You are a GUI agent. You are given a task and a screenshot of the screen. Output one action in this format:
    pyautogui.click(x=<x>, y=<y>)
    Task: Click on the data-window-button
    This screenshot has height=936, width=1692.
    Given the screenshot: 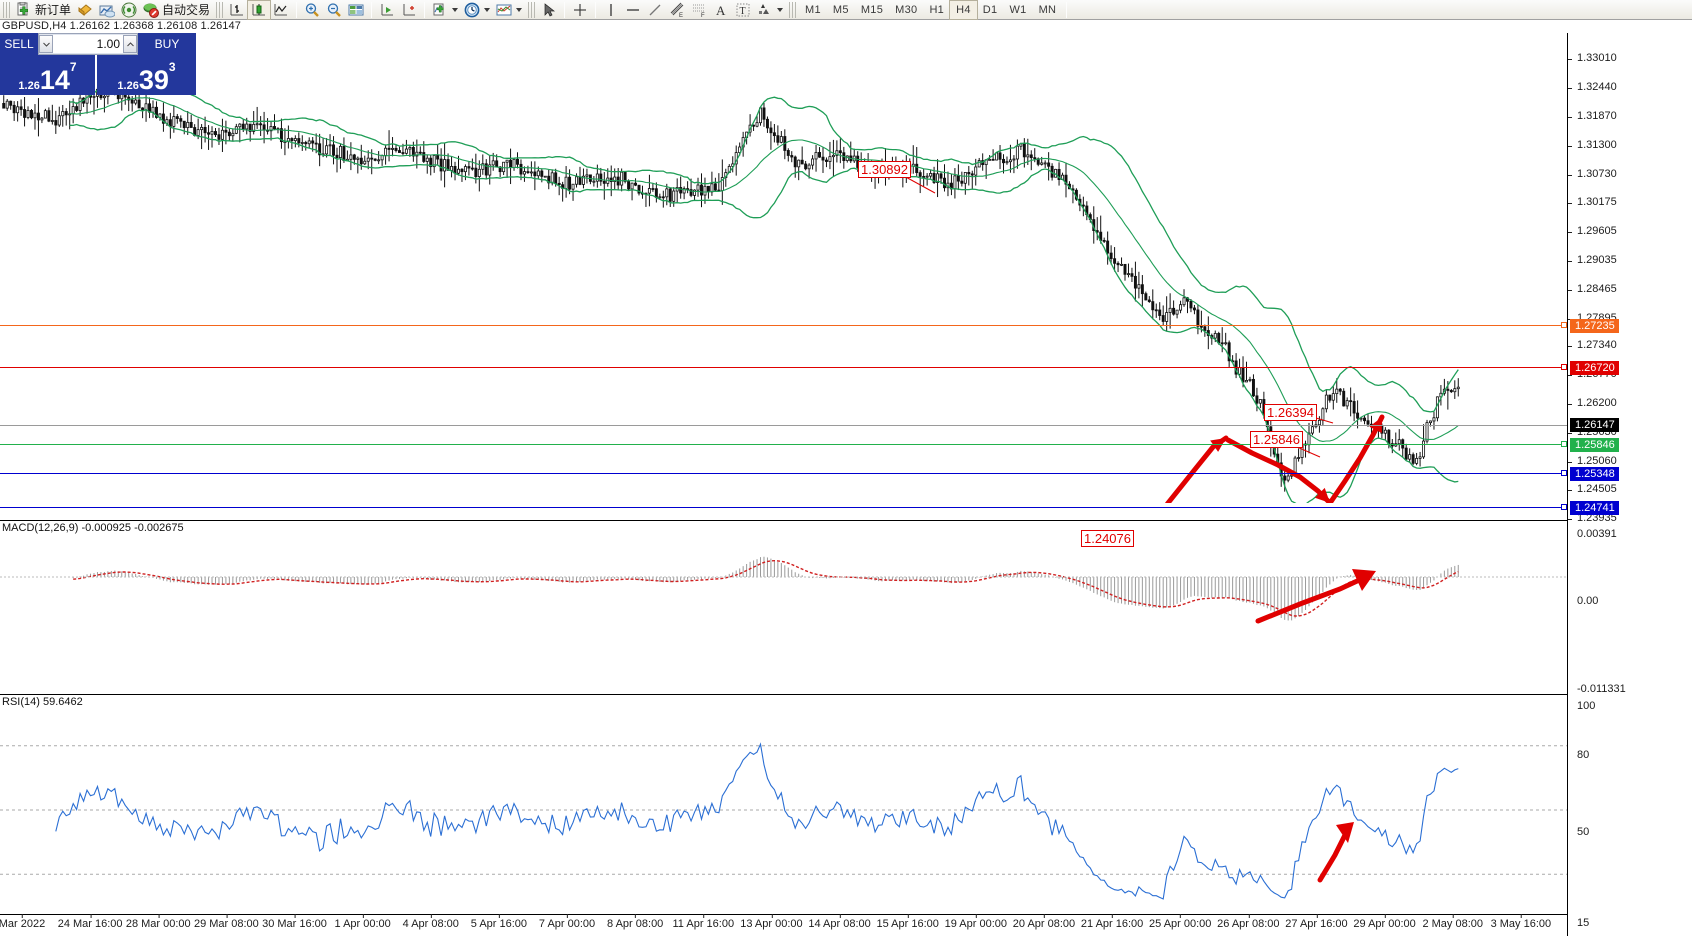 What is the action you would take?
    pyautogui.click(x=356, y=10)
    